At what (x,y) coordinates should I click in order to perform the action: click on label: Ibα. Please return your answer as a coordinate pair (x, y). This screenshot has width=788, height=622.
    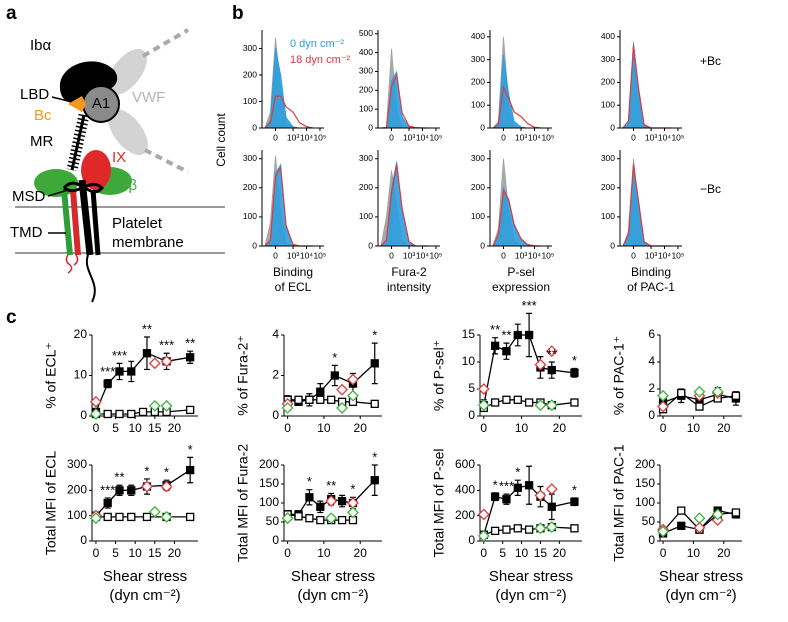
    Looking at the image, I should click on (41, 45).